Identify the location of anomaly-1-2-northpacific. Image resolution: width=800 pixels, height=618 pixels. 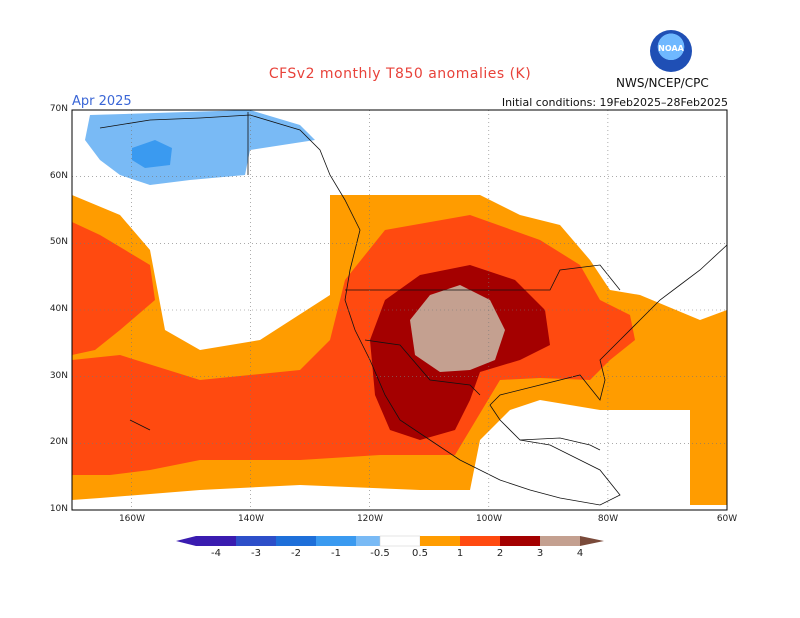
(113, 288).